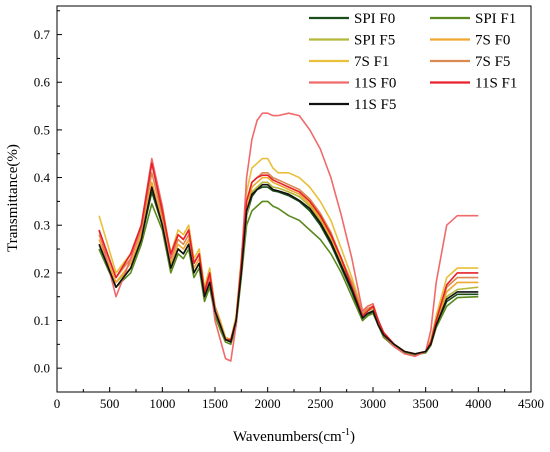 This screenshot has width=550, height=452. What do you see at coordinates (299, 399) in the screenshot?
I see `x-axis: 0 500 1000 1500 2000 2500 3000 3500 4000 4500` at bounding box center [299, 399].